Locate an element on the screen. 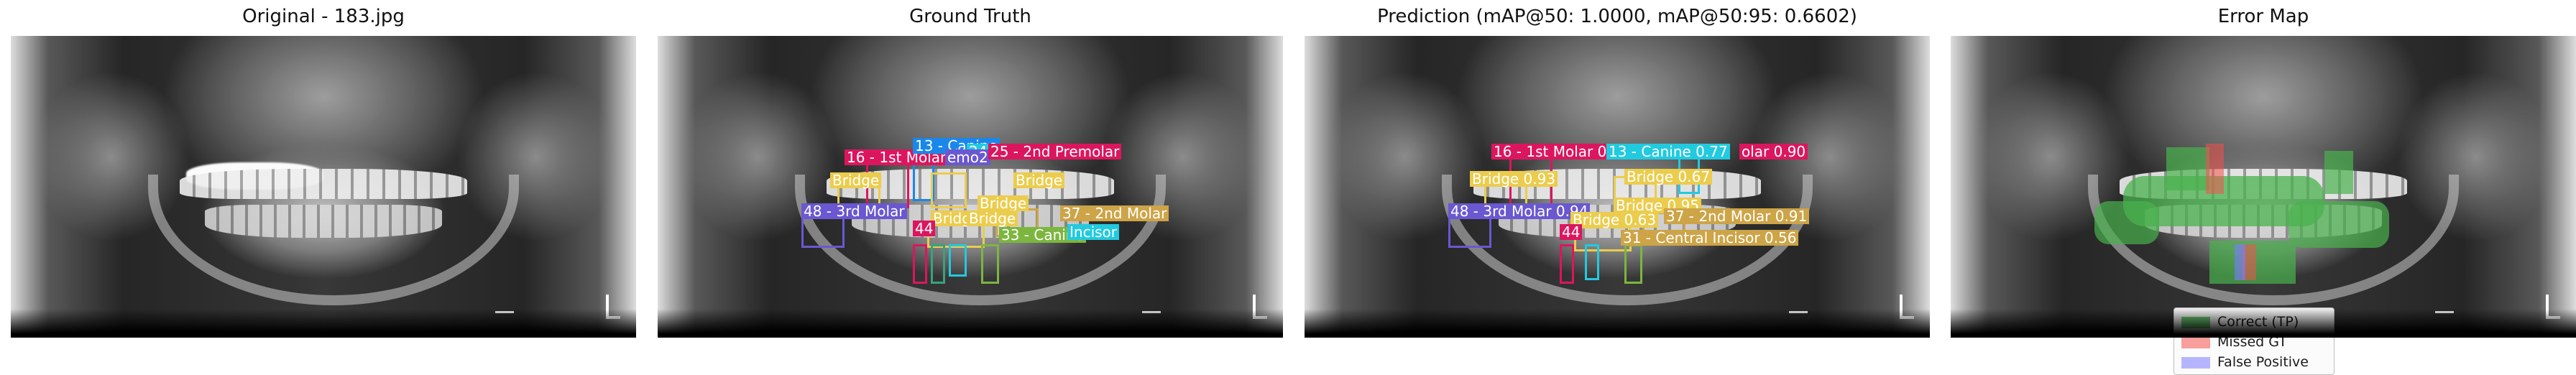  bbox-label: 33 - Canine is located at coordinates (1042, 235).